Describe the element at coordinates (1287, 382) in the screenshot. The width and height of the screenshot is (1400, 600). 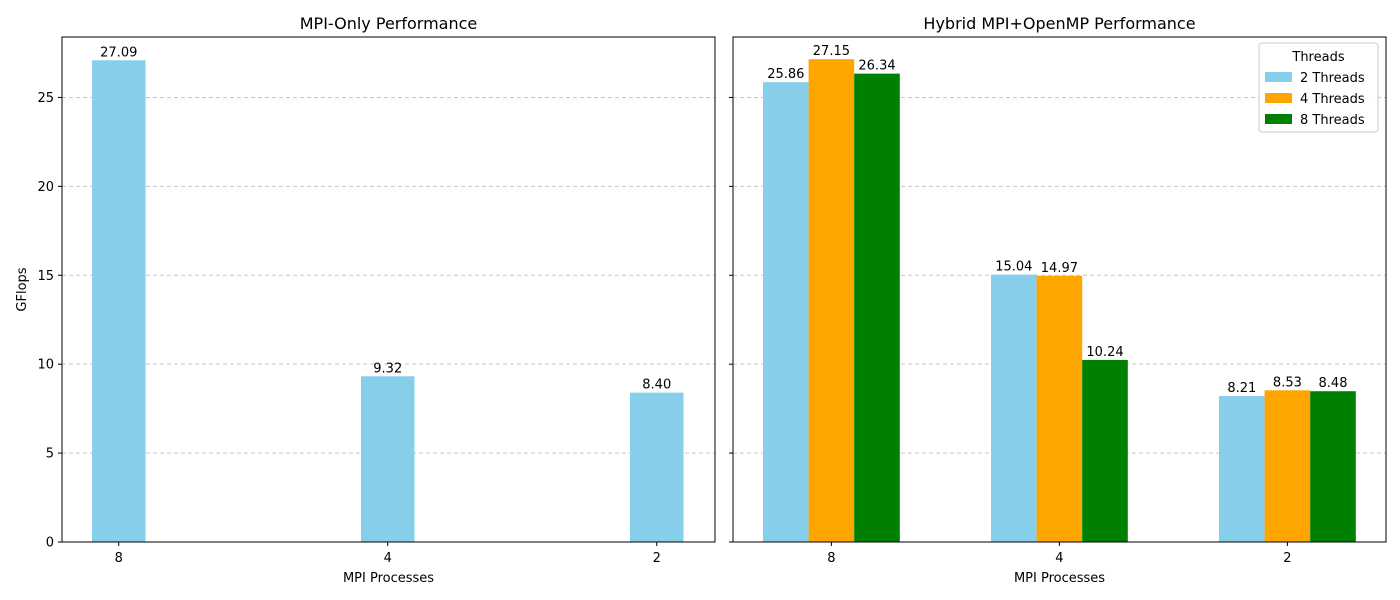
I see `data-label: 8.53` at that location.